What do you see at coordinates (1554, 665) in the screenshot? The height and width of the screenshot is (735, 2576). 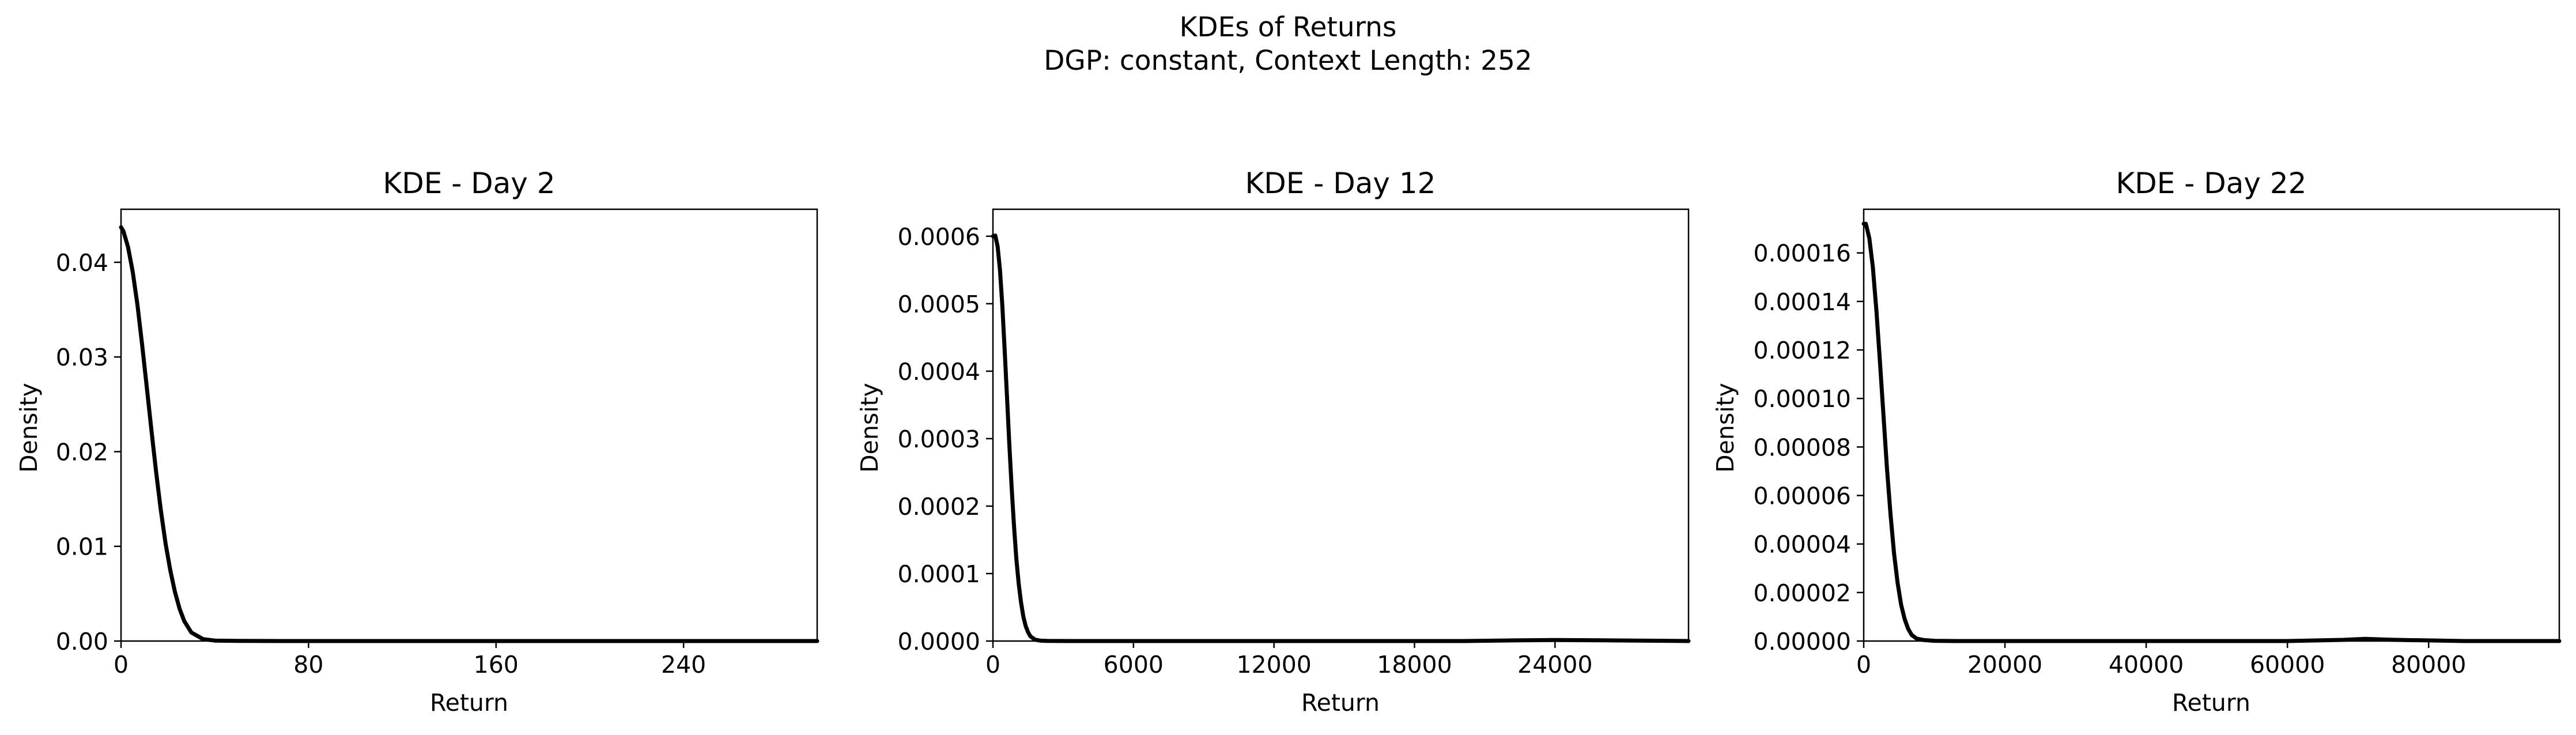 I see `x-tick-label: 24000` at bounding box center [1554, 665].